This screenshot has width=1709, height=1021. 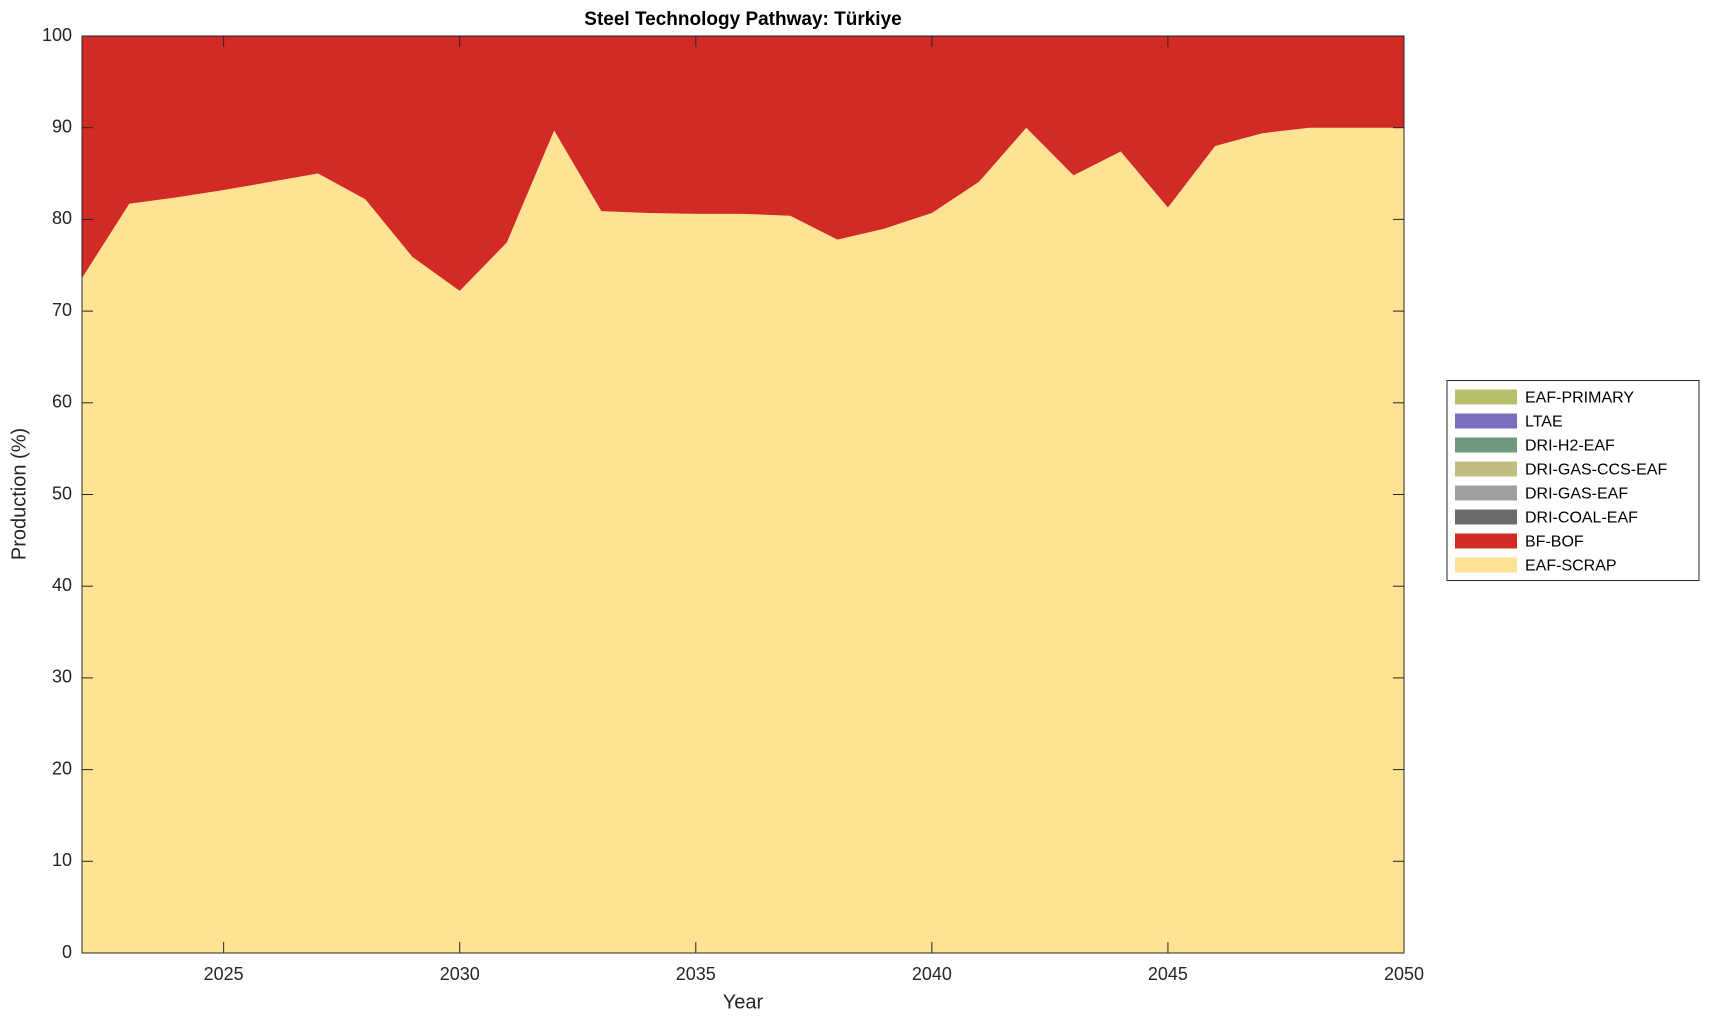 What do you see at coordinates (62, 585) in the screenshot?
I see `y-tick-label: 40` at bounding box center [62, 585].